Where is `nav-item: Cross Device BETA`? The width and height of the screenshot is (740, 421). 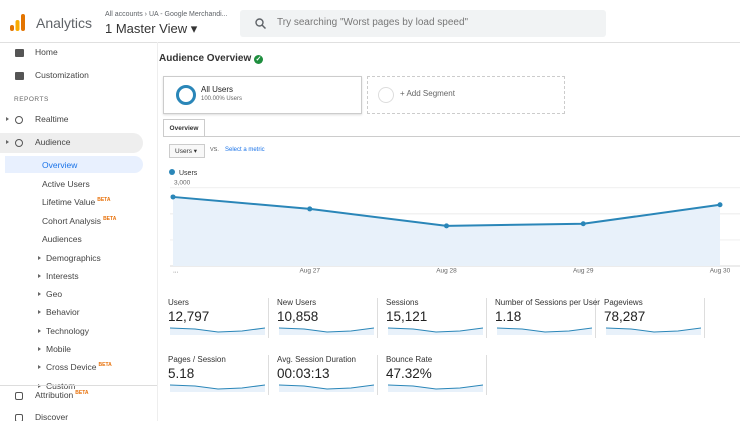
nav-item: Cross Device BETA is located at coordinates (79, 367).